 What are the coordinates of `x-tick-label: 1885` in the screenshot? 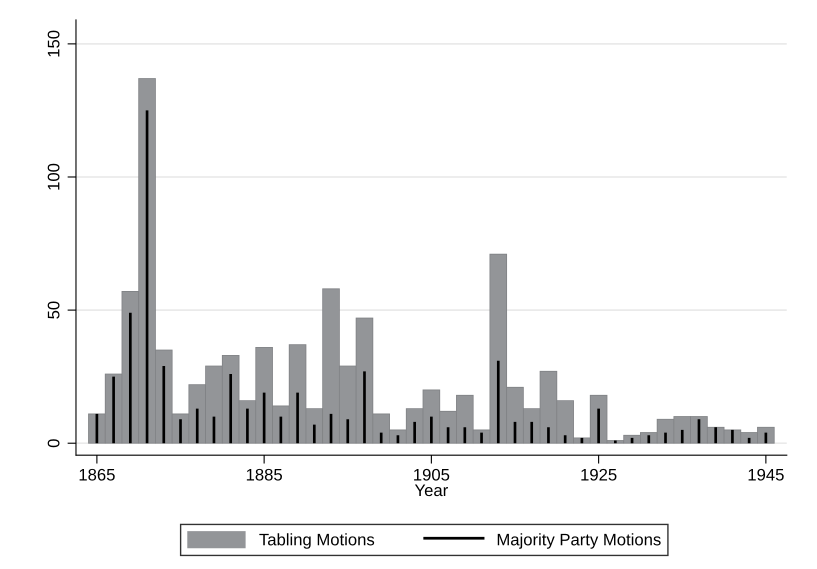 It's located at (264, 474).